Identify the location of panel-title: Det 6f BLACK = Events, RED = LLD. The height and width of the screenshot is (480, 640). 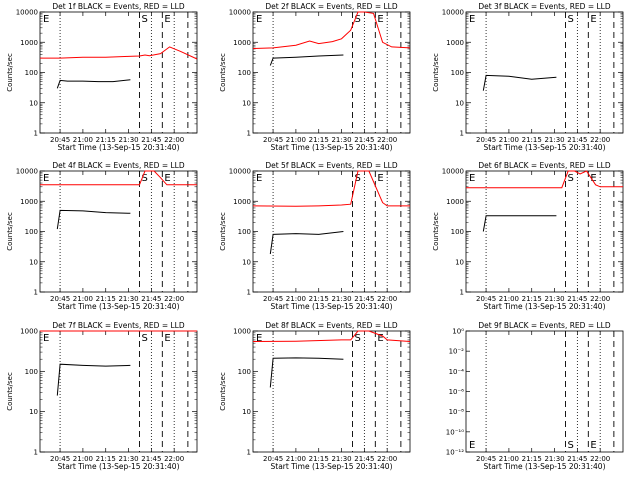
(544, 165).